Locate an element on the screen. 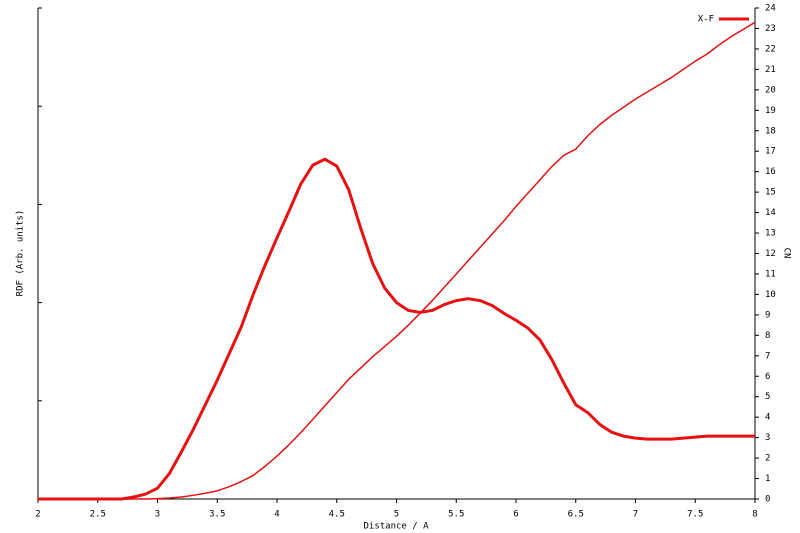 The height and width of the screenshot is (533, 800). y2-axis-label: CN is located at coordinates (787, 253).